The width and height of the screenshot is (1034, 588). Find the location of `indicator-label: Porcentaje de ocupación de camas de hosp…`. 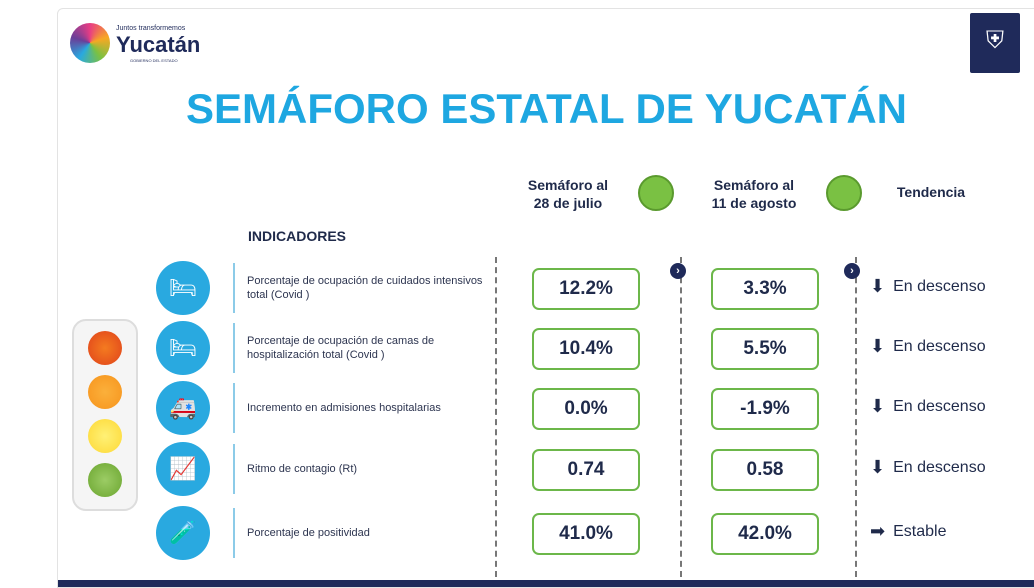

indicator-label: Porcentaje de ocupación de camas de hosp… is located at coordinates (360, 348).